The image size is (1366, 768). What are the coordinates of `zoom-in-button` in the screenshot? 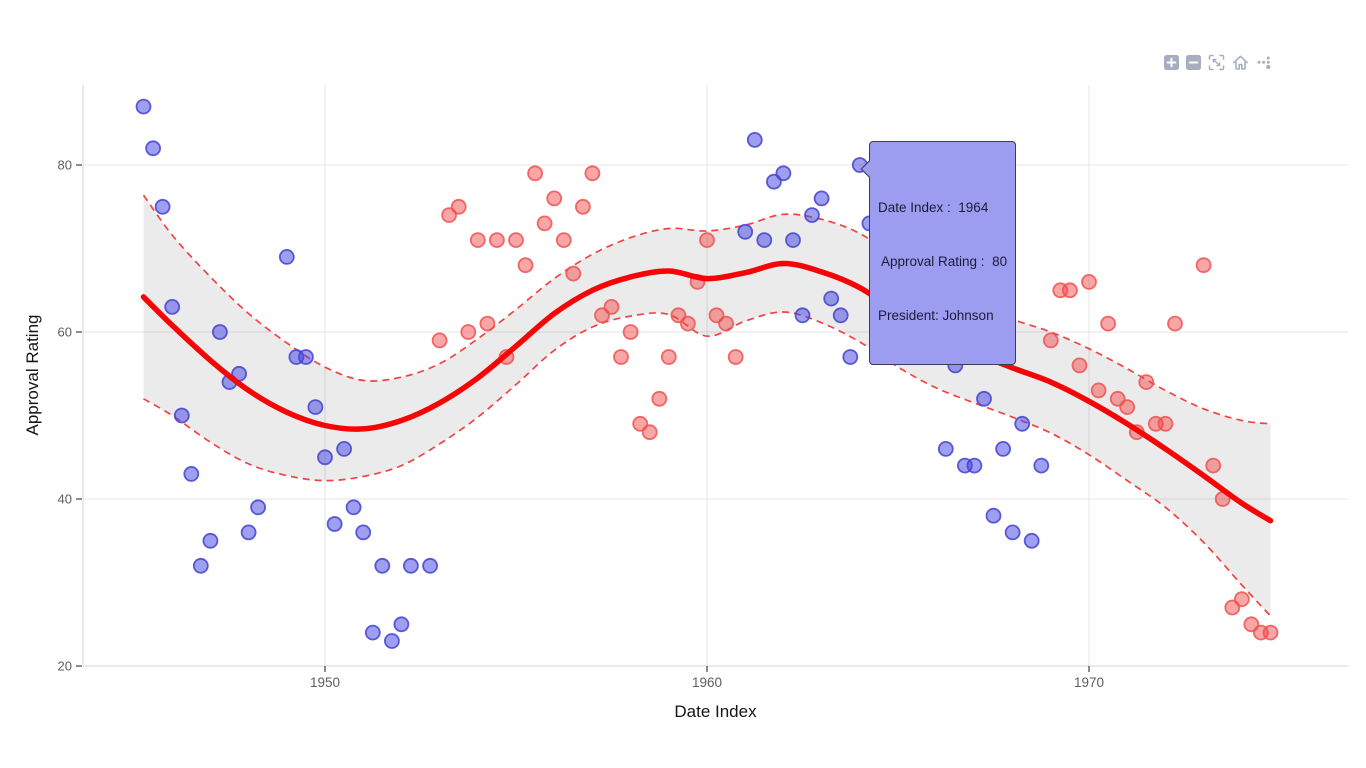 It's located at (1171, 62).